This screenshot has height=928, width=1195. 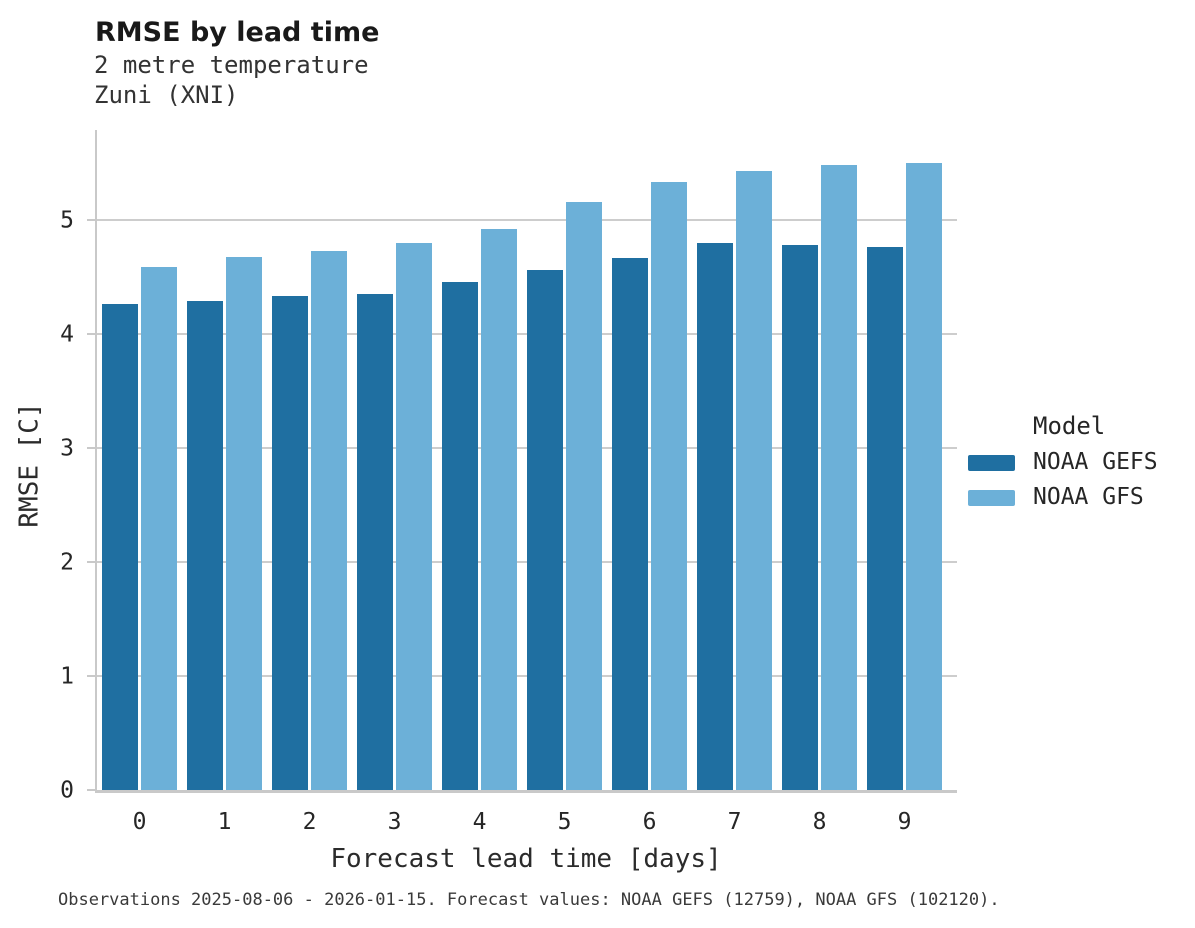 What do you see at coordinates (819, 822) in the screenshot?
I see `x-tick-label-8: 8` at bounding box center [819, 822].